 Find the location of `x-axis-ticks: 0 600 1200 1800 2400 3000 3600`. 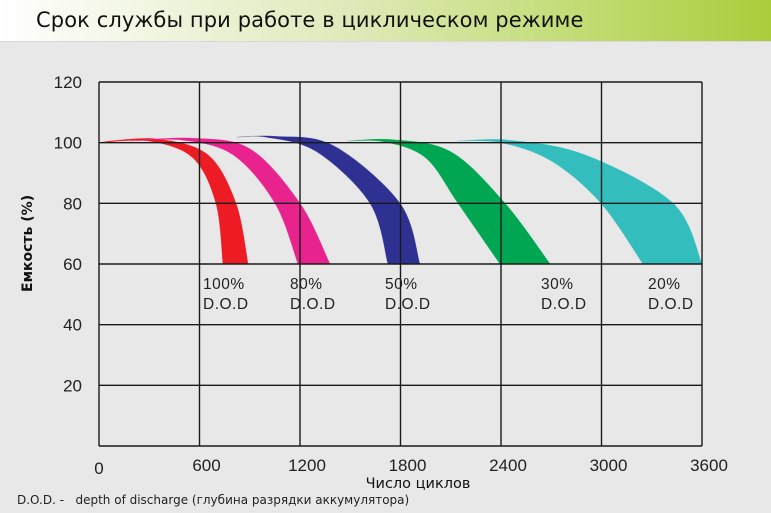

x-axis-ticks: 0 600 1200 1800 2400 3000 3600 is located at coordinates (411, 467).